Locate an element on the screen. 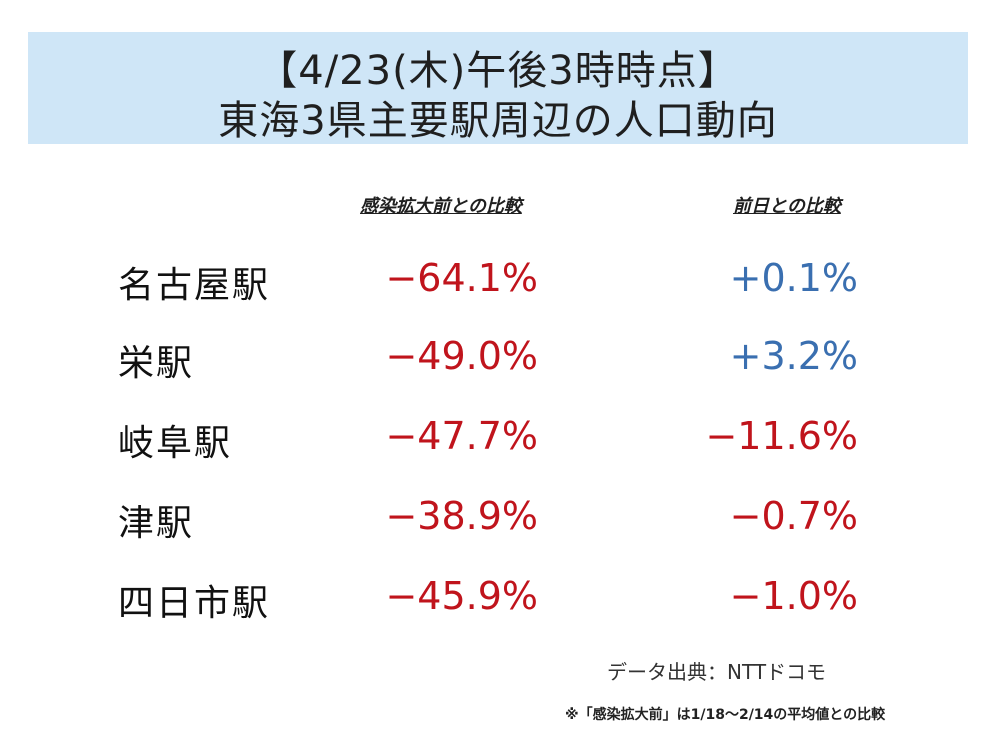 The height and width of the screenshot is (750, 1000). station-name: 名古屋駅 is located at coordinates (194, 285).